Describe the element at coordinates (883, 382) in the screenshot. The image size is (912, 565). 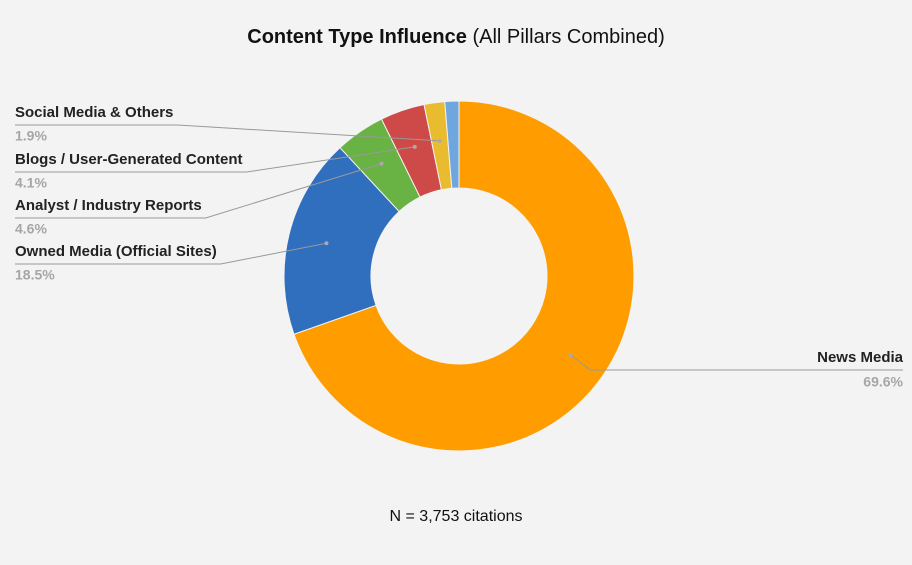
I see `slice-value-label: 69.6%` at that location.